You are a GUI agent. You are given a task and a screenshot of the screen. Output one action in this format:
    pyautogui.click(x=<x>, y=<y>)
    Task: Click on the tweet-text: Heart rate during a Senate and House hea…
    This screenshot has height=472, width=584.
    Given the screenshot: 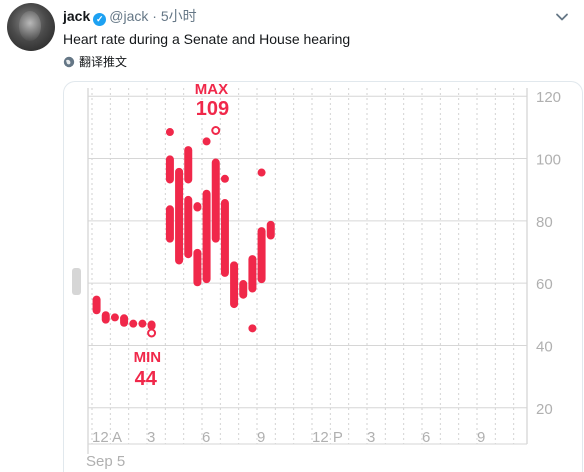 What is the action you would take?
    pyautogui.click(x=207, y=39)
    